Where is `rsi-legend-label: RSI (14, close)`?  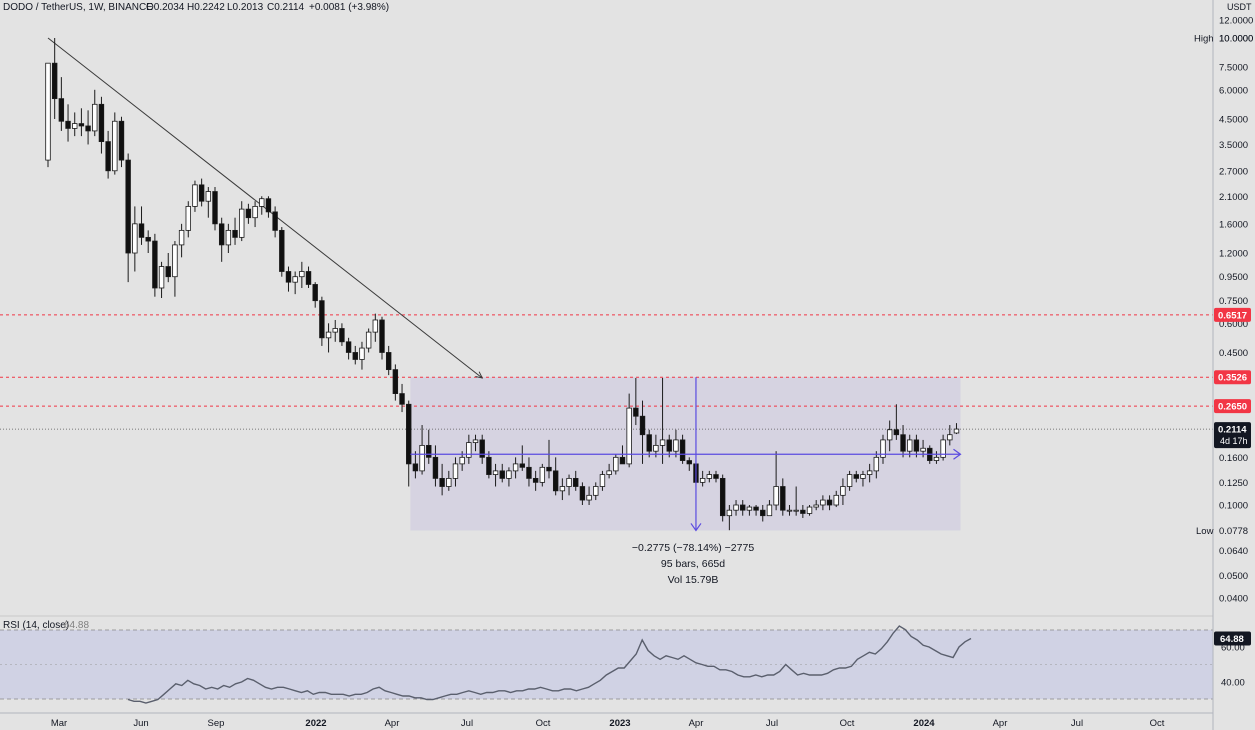 rsi-legend-label: RSI (14, close) is located at coordinates (36, 625).